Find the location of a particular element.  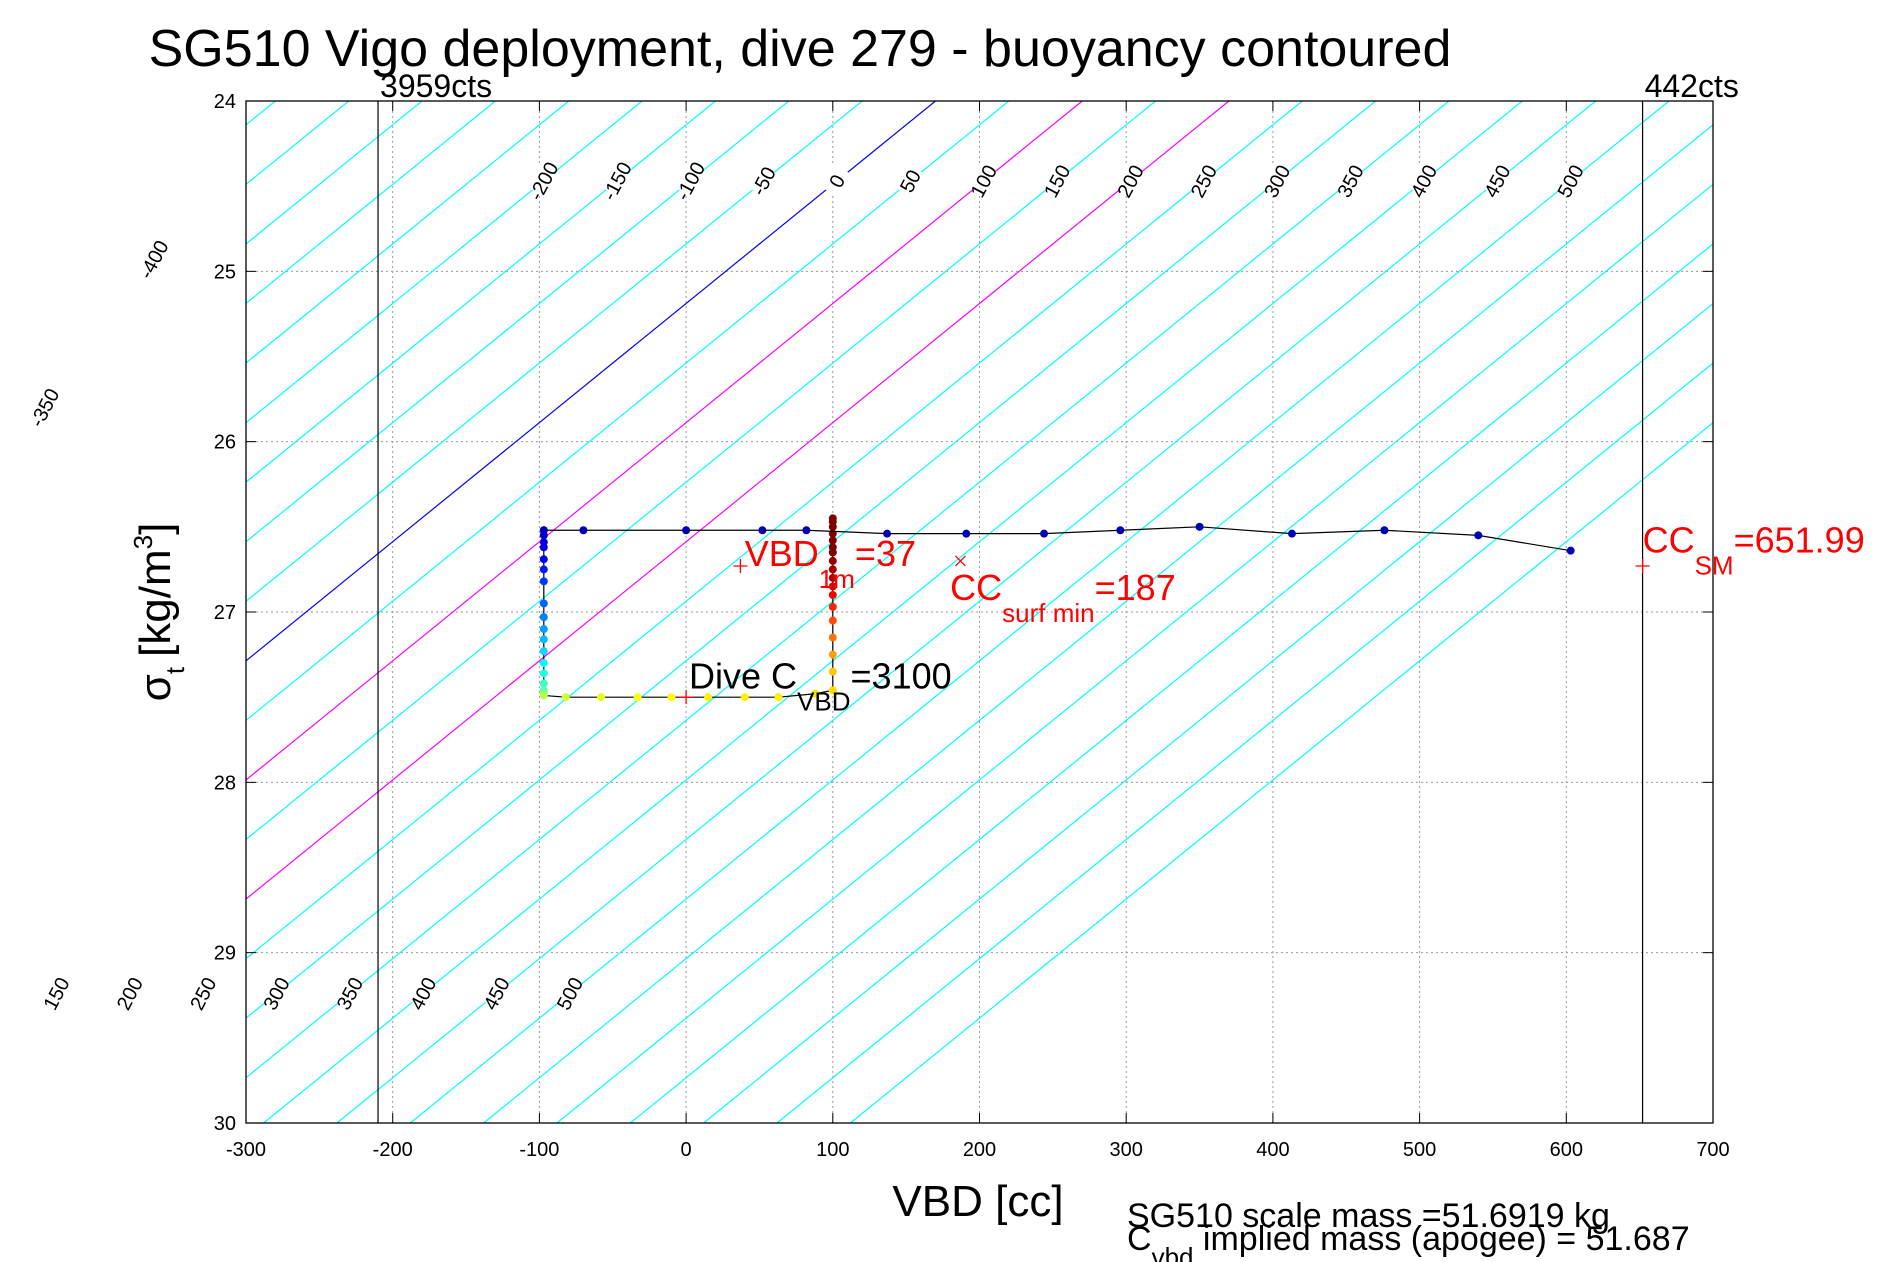

x-tick-label: 500 is located at coordinates (1419, 1150).